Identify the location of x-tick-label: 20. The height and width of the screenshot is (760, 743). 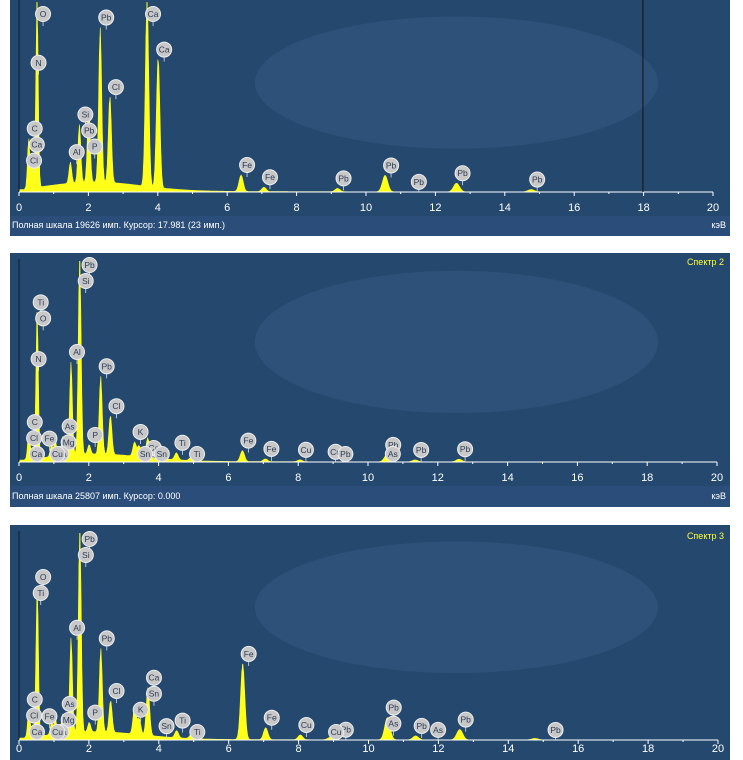
(717, 478).